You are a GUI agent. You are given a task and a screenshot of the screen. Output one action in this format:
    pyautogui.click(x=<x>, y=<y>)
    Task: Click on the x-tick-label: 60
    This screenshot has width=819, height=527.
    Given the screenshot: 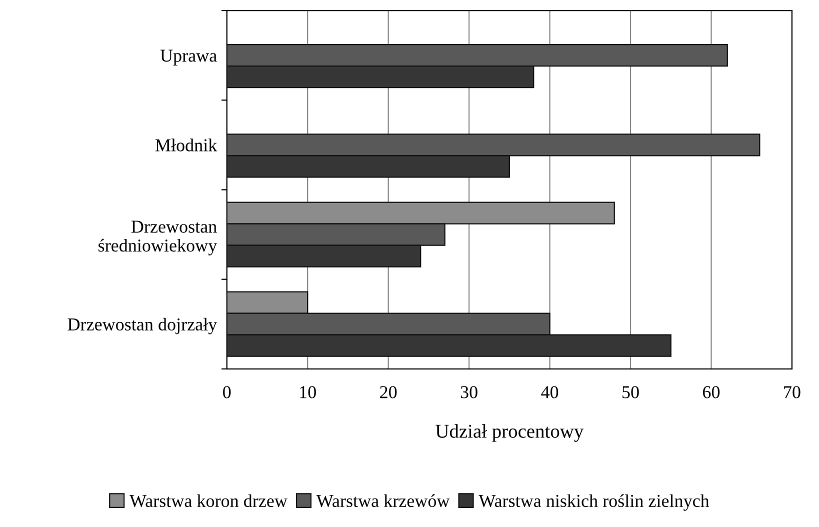 What is the action you would take?
    pyautogui.click(x=711, y=392)
    